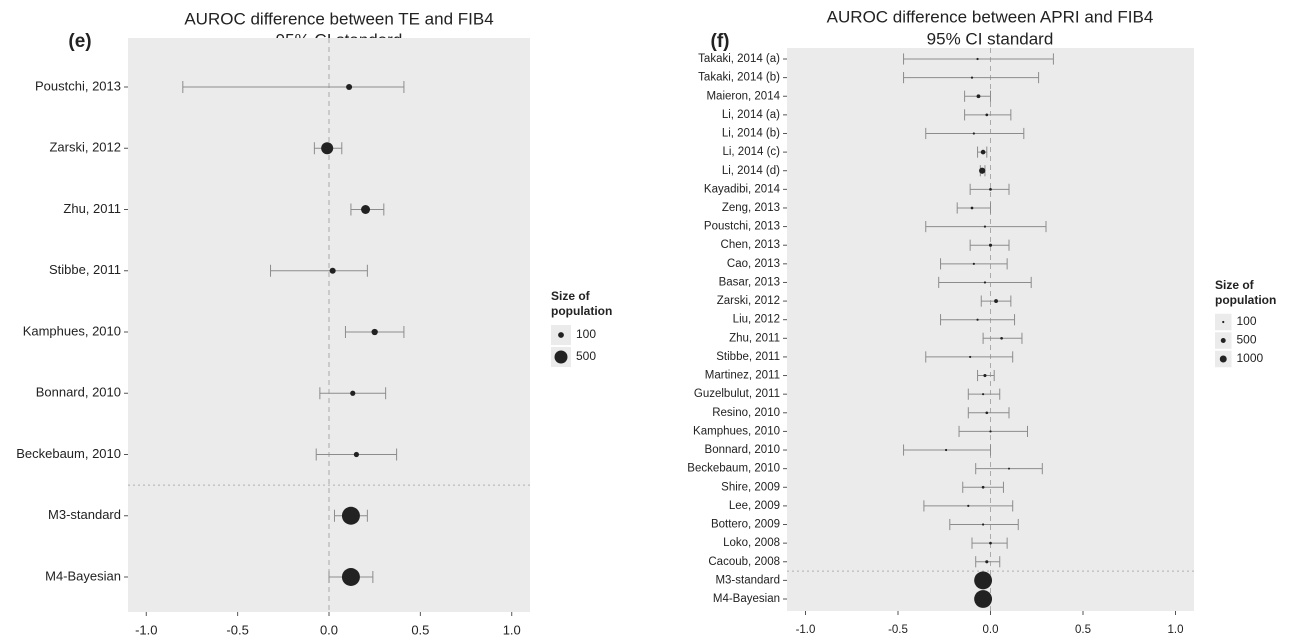  I want to click on chart-title: AUROC difference between TE and FIB4, so click(338, 18).